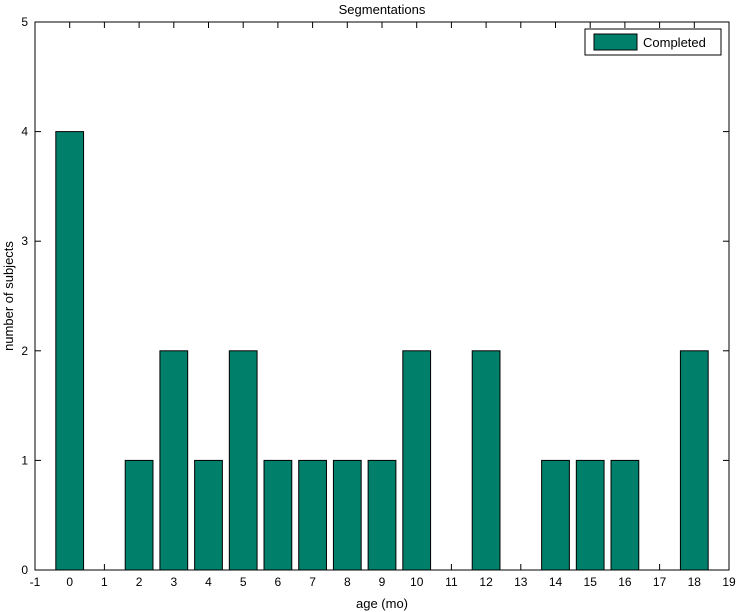 This screenshot has width=737, height=612. I want to click on x-tick-label: 4, so click(208, 582).